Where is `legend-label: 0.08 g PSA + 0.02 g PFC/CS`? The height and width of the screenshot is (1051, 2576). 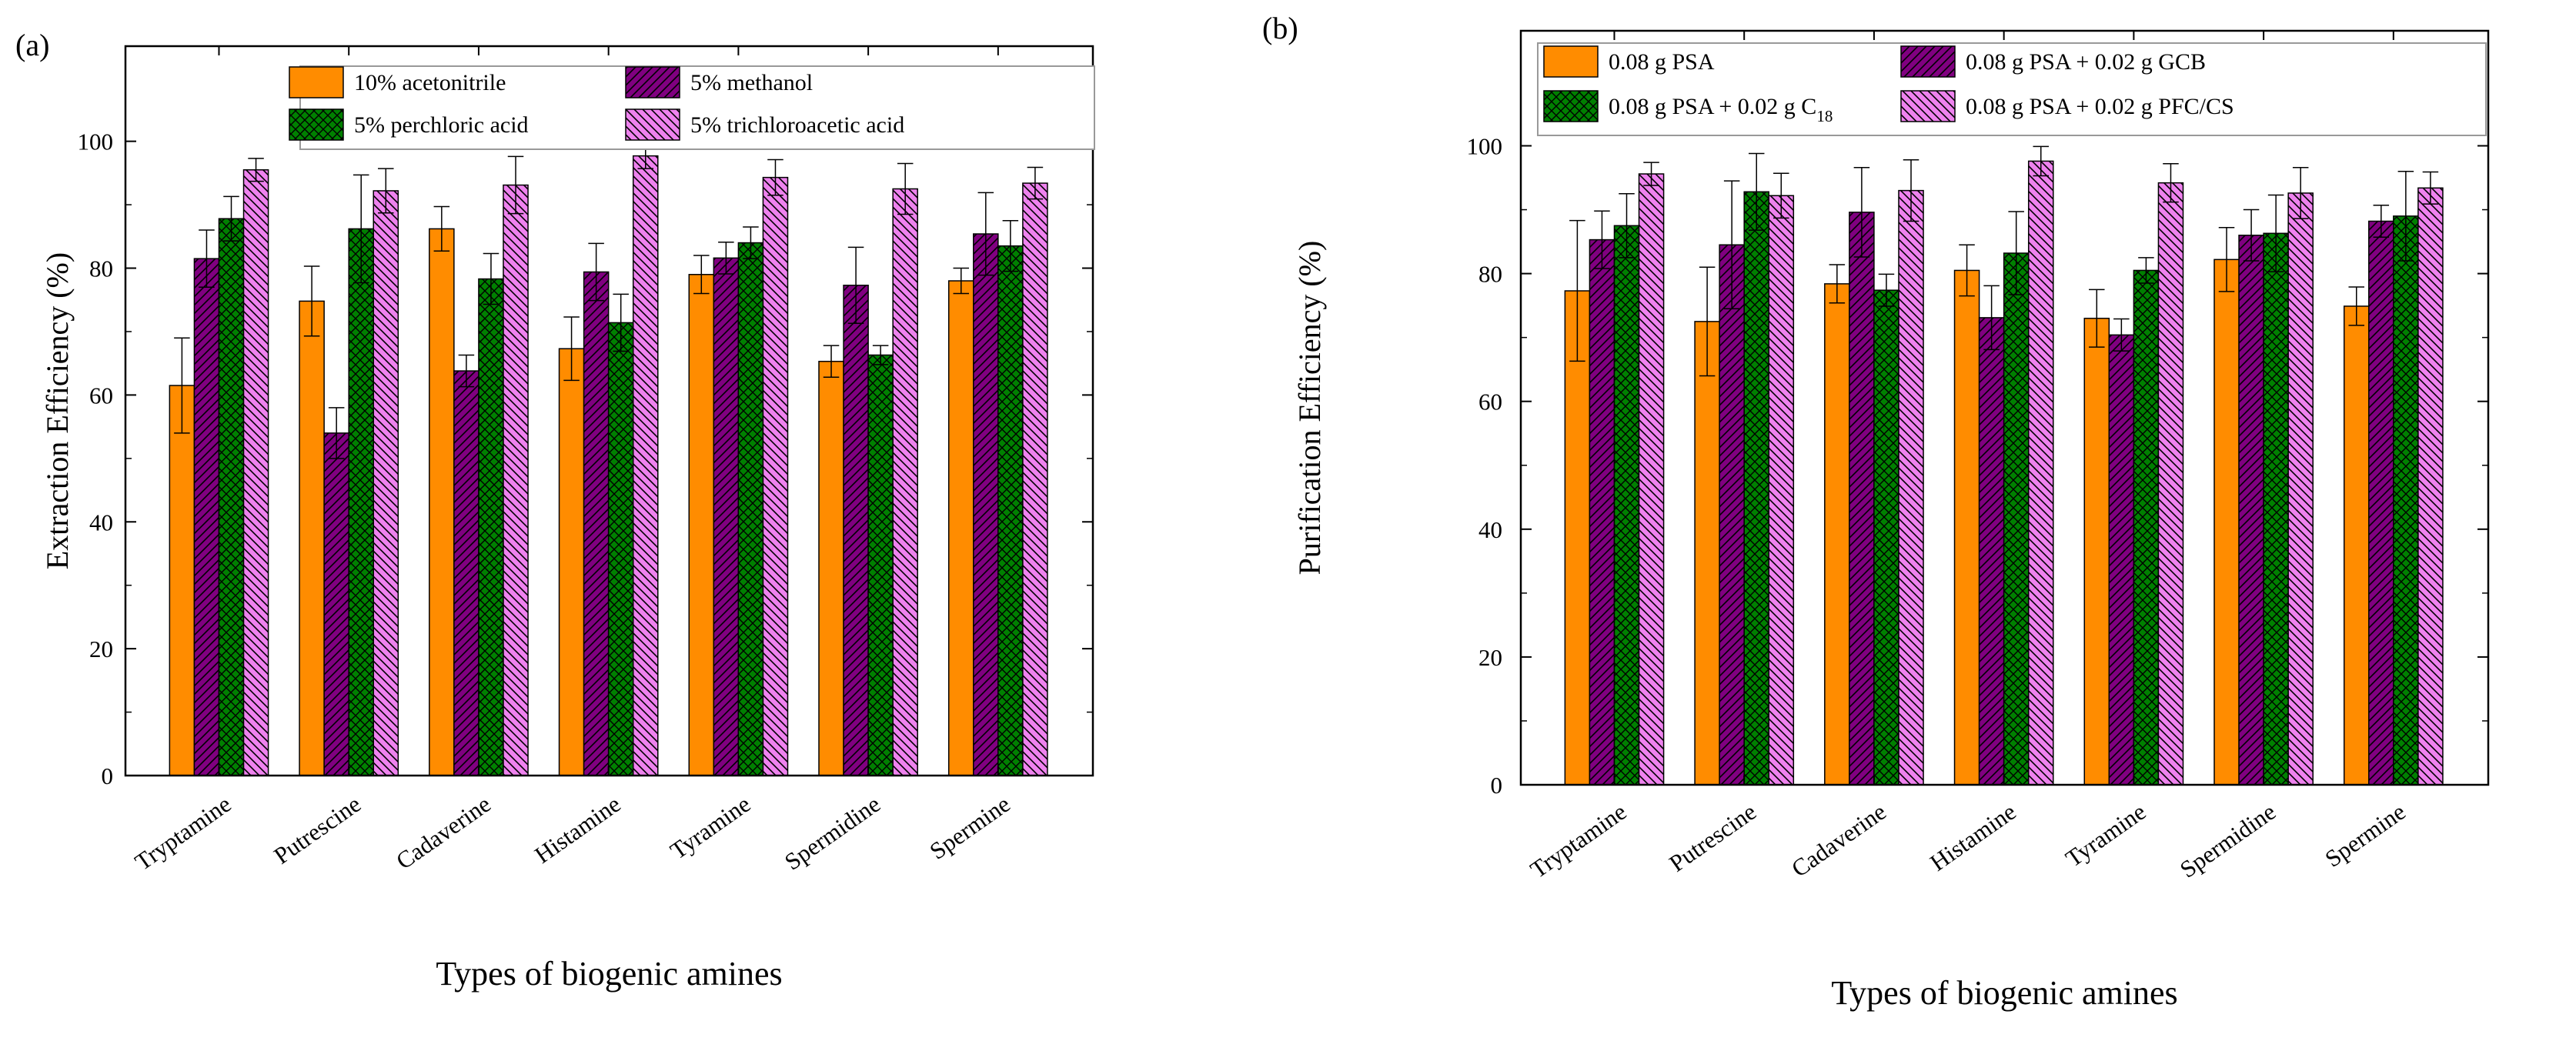 legend-label: 0.08 g PSA + 0.02 g PFC/CS is located at coordinates (2100, 106).